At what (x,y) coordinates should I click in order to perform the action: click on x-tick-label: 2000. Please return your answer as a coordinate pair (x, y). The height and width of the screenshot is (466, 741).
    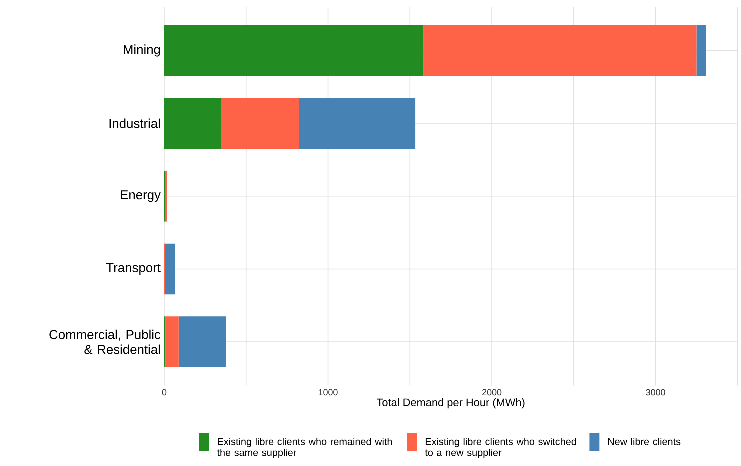
    Looking at the image, I should click on (492, 393).